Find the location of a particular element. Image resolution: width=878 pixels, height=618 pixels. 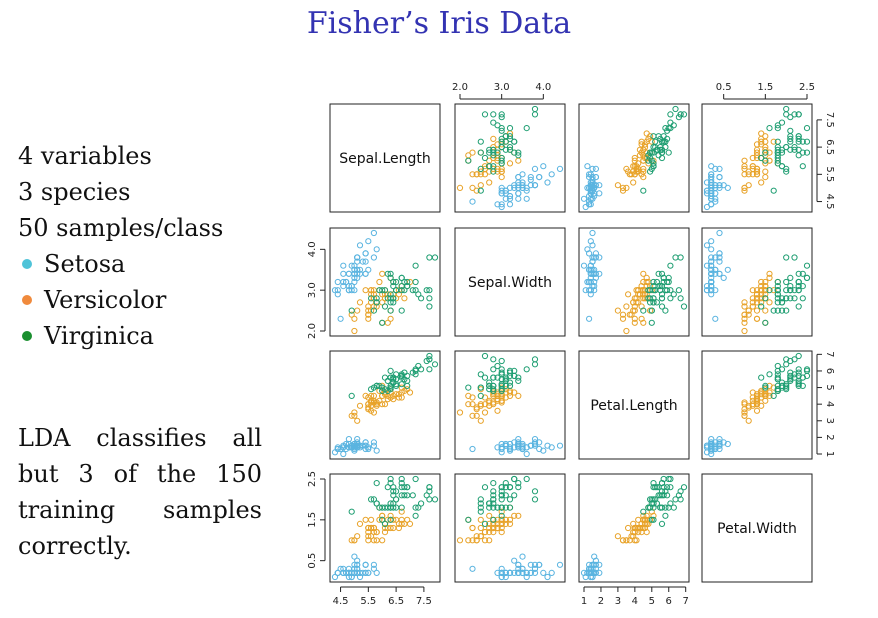

summary-samples: 50 samples/class is located at coordinates (121, 228).